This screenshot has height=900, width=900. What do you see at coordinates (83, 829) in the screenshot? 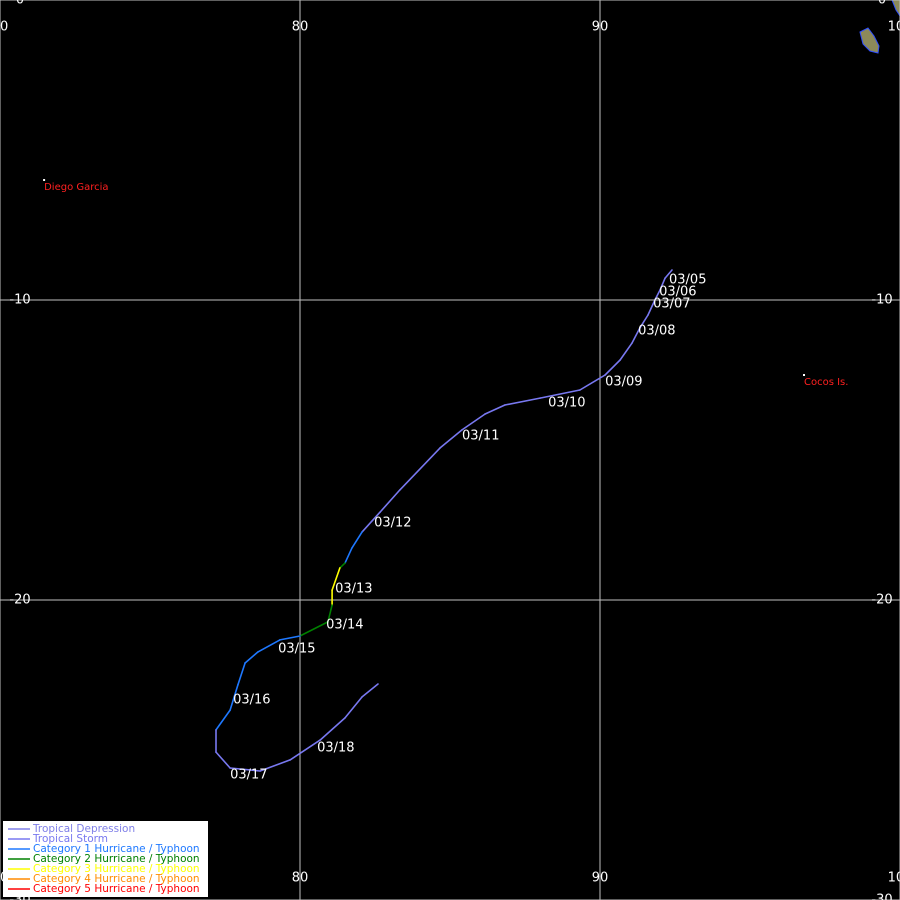
I see `legend-label: Tropical Depression` at bounding box center [83, 829].